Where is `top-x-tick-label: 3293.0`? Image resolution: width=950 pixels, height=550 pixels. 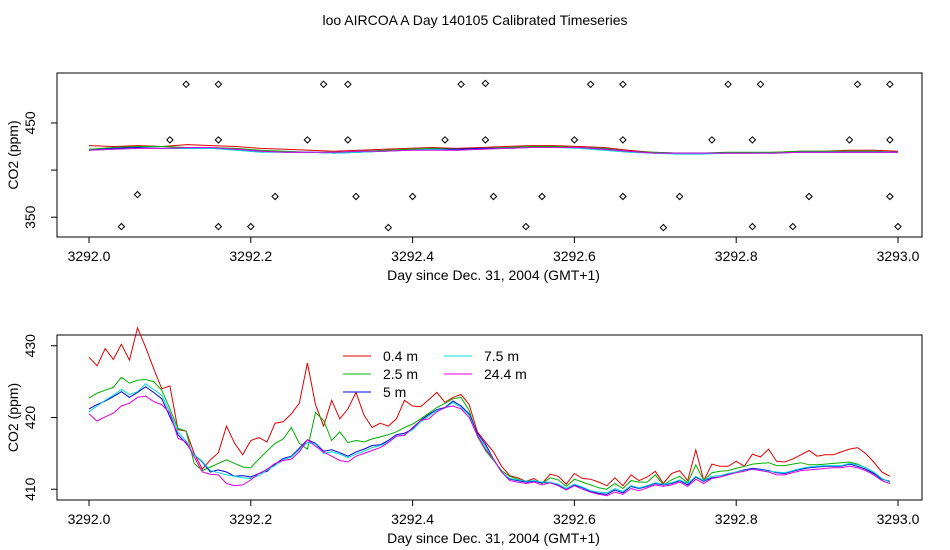 top-x-tick-label: 3293.0 is located at coordinates (898, 256).